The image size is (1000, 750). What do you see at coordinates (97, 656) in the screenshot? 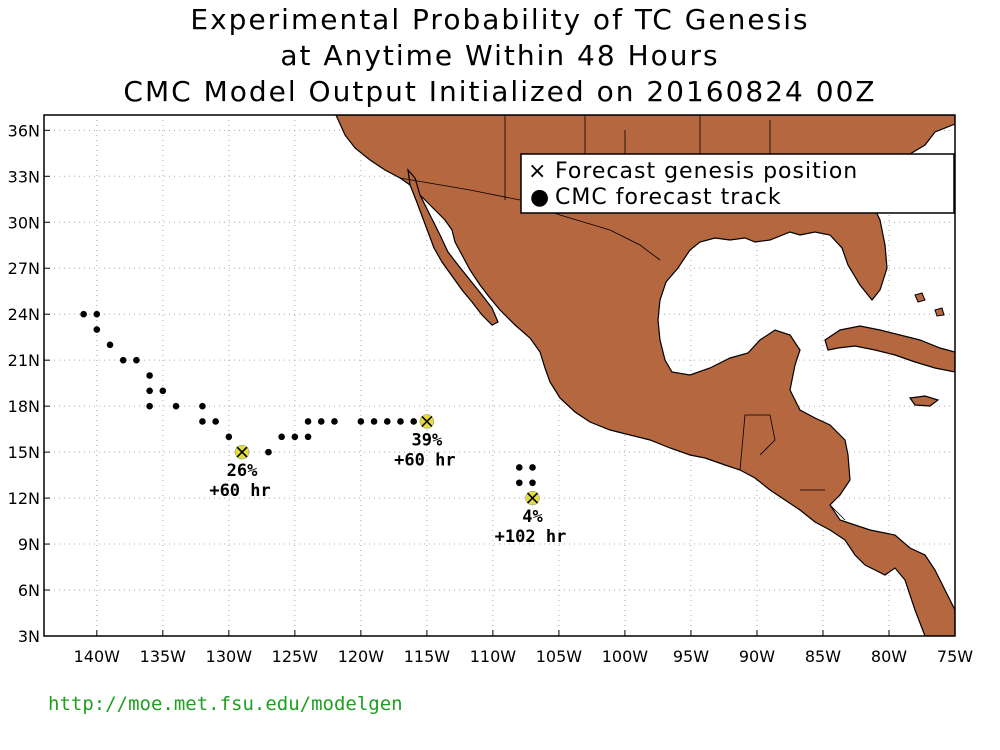
I see `lon-tick-label: 140W` at bounding box center [97, 656].